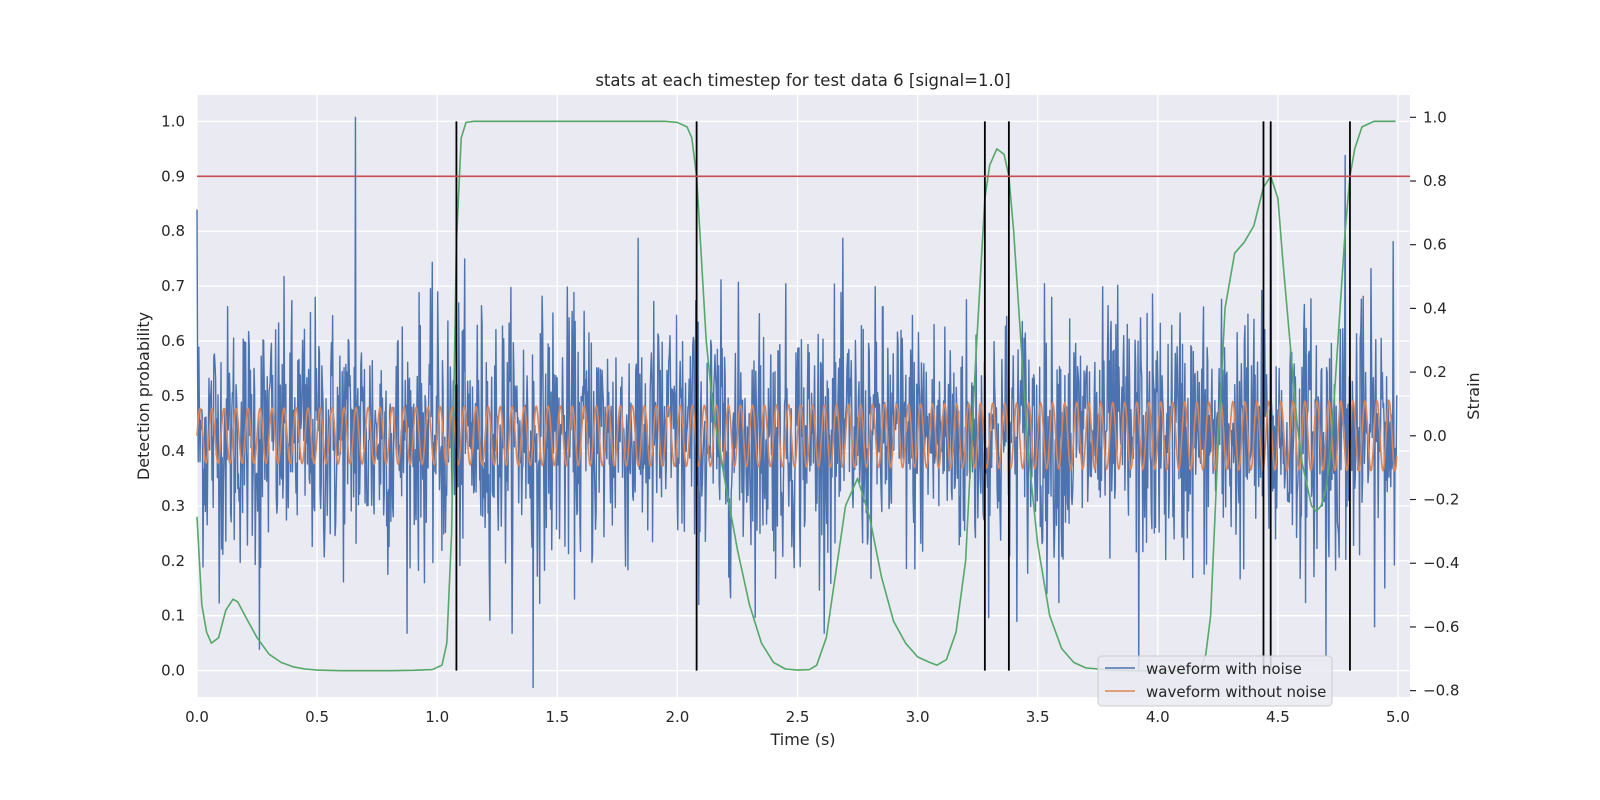 This screenshot has width=1600, height=800. Describe the element at coordinates (143, 396) in the screenshot. I see `left-y-axis-label: Detection probability` at that location.